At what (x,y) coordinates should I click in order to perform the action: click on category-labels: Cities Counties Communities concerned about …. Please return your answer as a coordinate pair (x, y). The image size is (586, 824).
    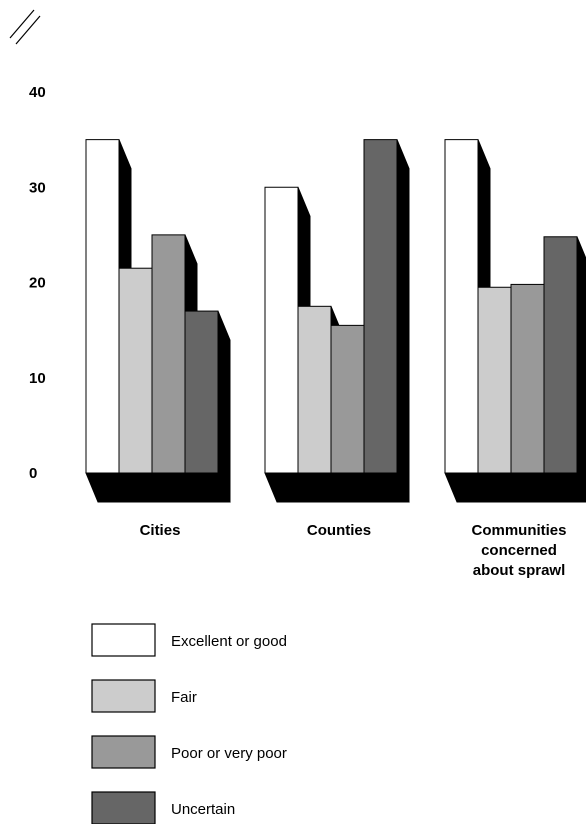
    Looking at the image, I should click on (353, 550).